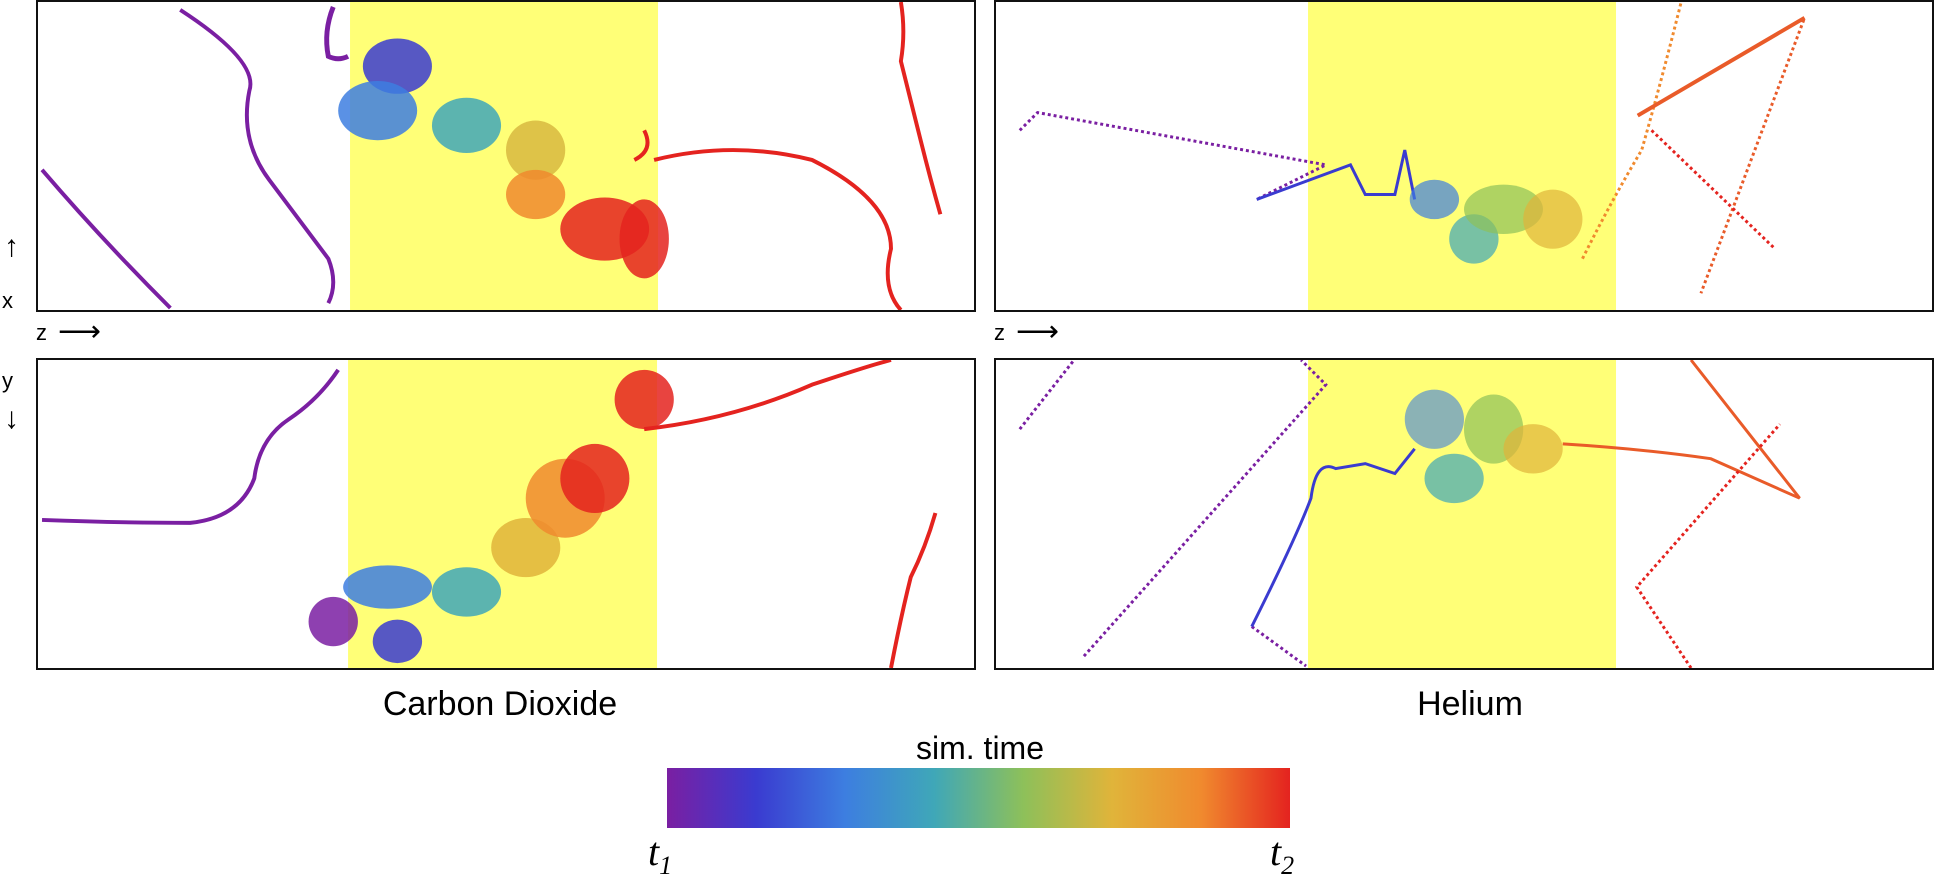  Describe the element at coordinates (1483, 446) in the screenshot. I see `helium-cluster-yz` at that location.